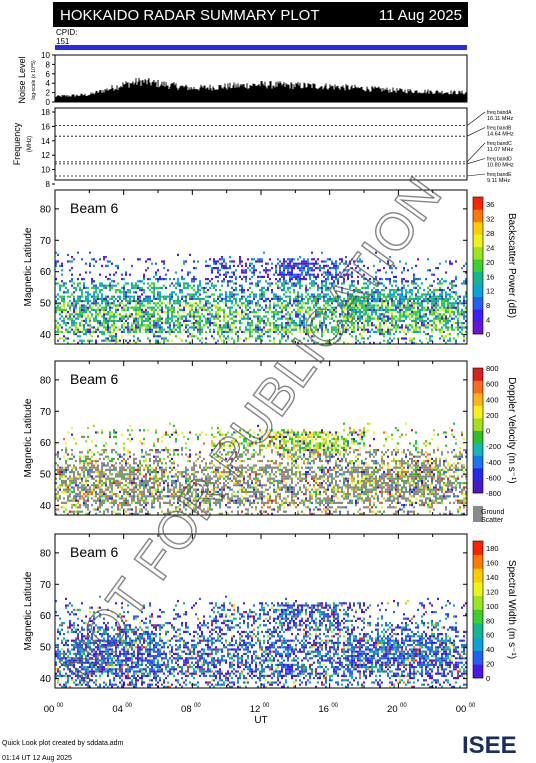 The width and height of the screenshot is (536, 763). I want to click on frequency-band-name: freq bandE, so click(499, 175).